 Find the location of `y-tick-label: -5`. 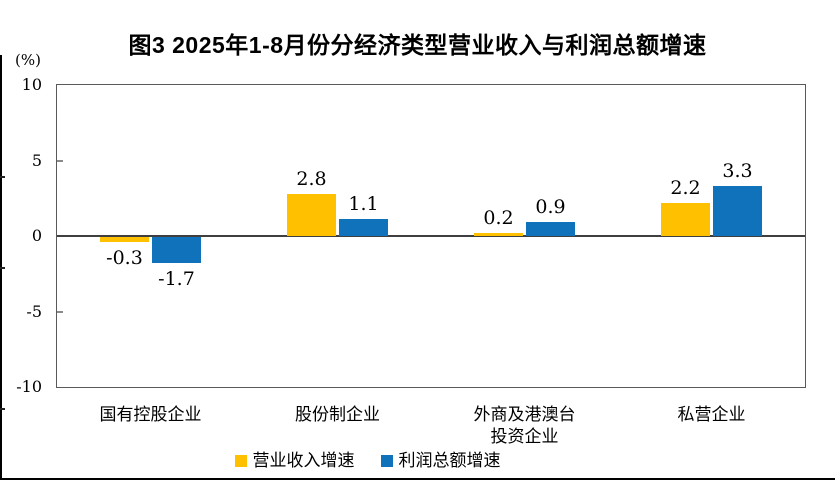

y-tick-label: -5 is located at coordinates (34, 311).